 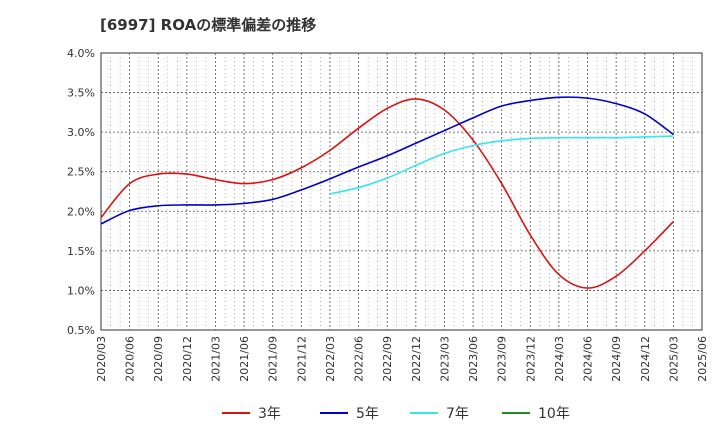 I want to click on x-tick-label: 2023/06, so click(x=473, y=359).